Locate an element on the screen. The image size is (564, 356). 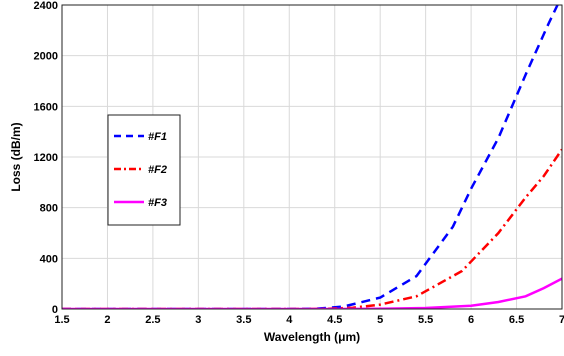
x-tick-label: 7 is located at coordinates (561, 320).